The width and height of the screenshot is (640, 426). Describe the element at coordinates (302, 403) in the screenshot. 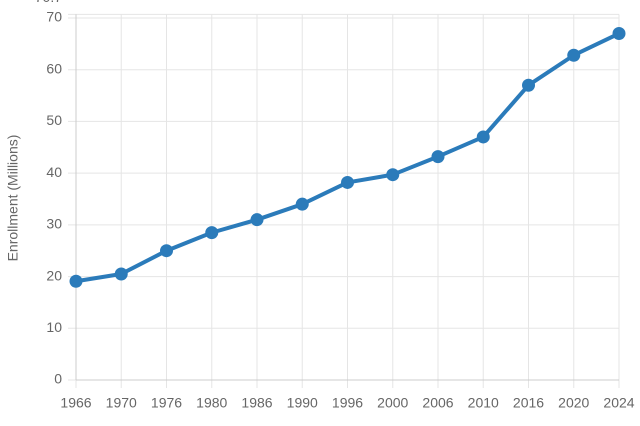

I see `x-tick-label: 1990` at that location.